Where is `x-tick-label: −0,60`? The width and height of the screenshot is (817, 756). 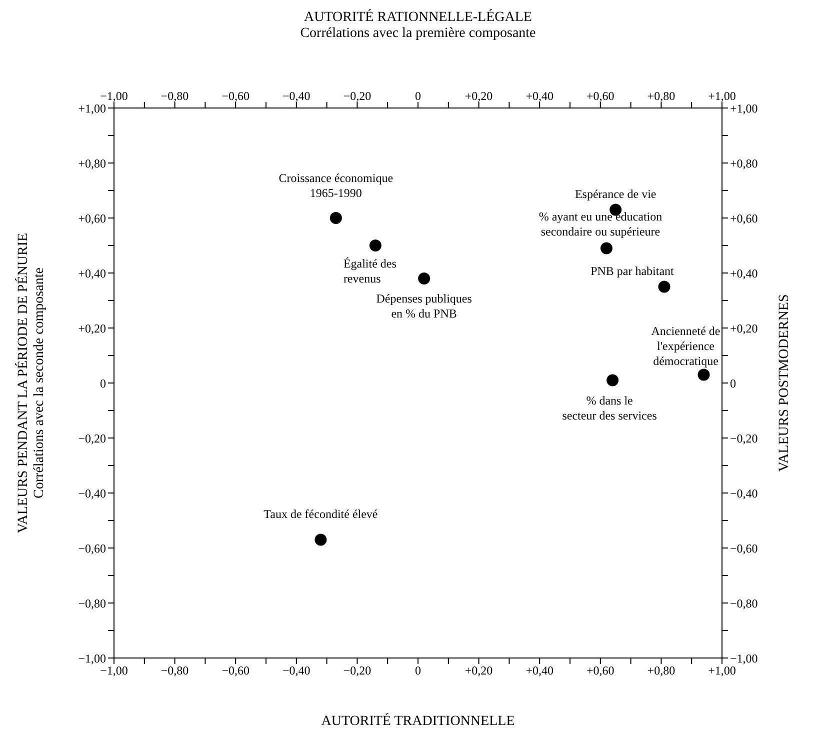 x-tick-label: −0,60 is located at coordinates (236, 96).